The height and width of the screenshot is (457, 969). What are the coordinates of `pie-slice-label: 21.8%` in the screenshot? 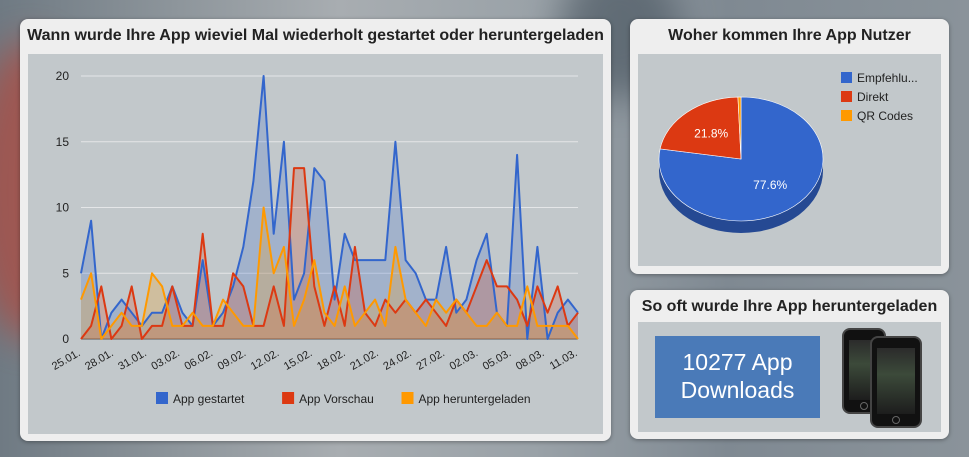 It's located at (711, 133).